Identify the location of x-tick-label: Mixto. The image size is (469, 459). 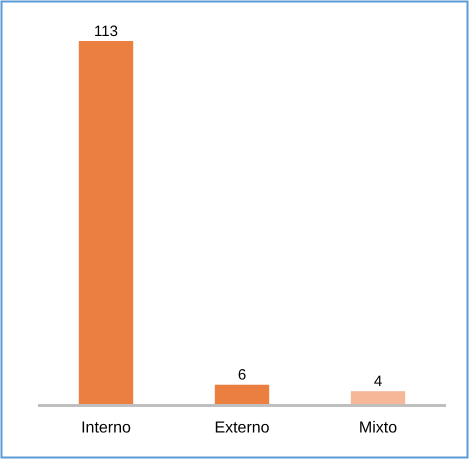
(378, 427).